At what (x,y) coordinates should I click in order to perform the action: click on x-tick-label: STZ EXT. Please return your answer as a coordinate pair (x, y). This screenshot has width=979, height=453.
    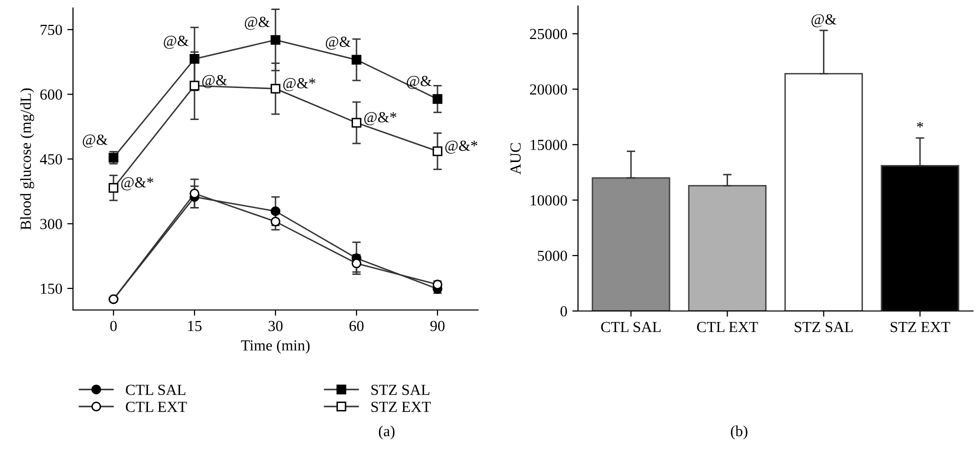
    Looking at the image, I should click on (920, 327).